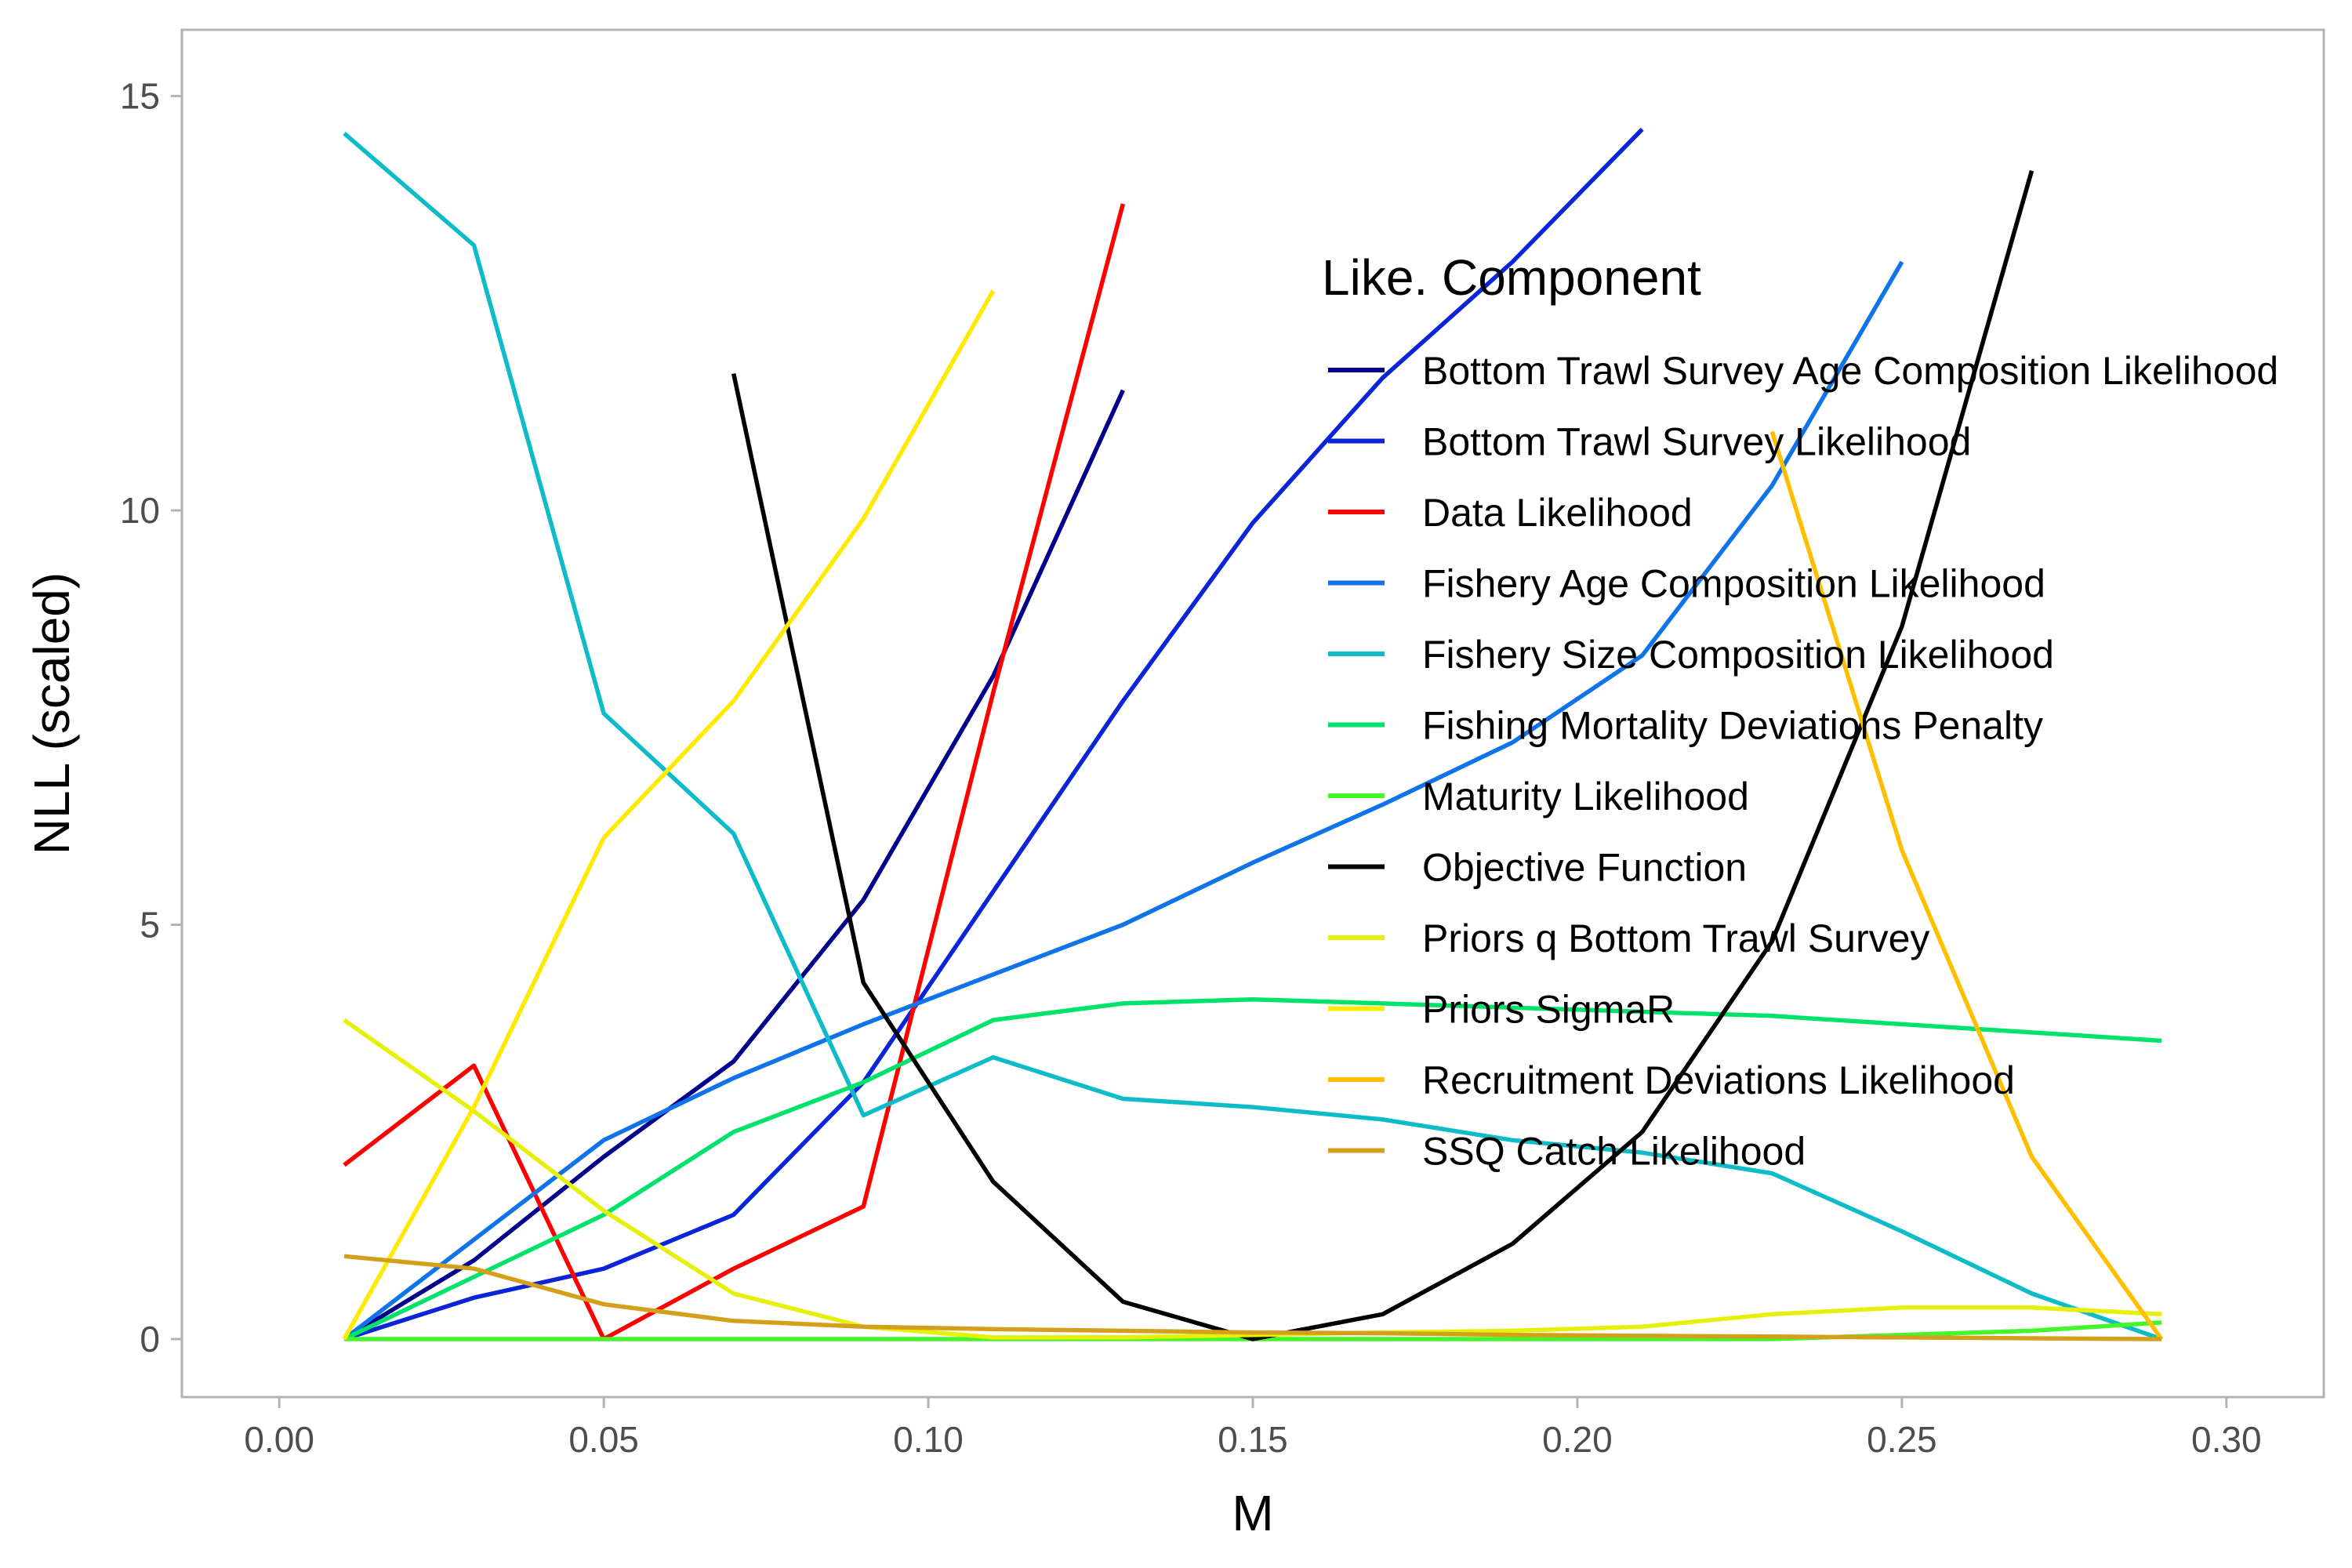 The height and width of the screenshot is (1568, 2352). I want to click on legend-label: Bottom Trawl Survey Likelihood, so click(1696, 442).